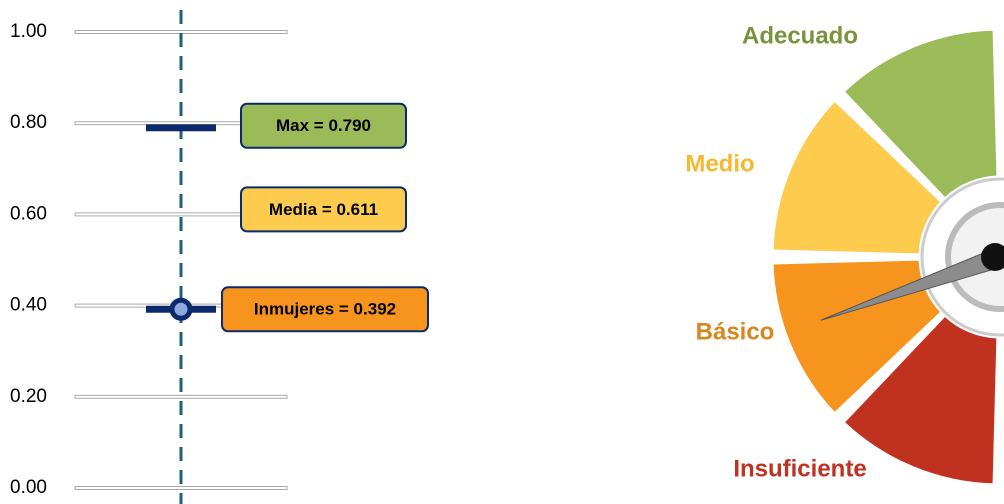  I want to click on y-tick-label: 0.60, so click(28, 213).